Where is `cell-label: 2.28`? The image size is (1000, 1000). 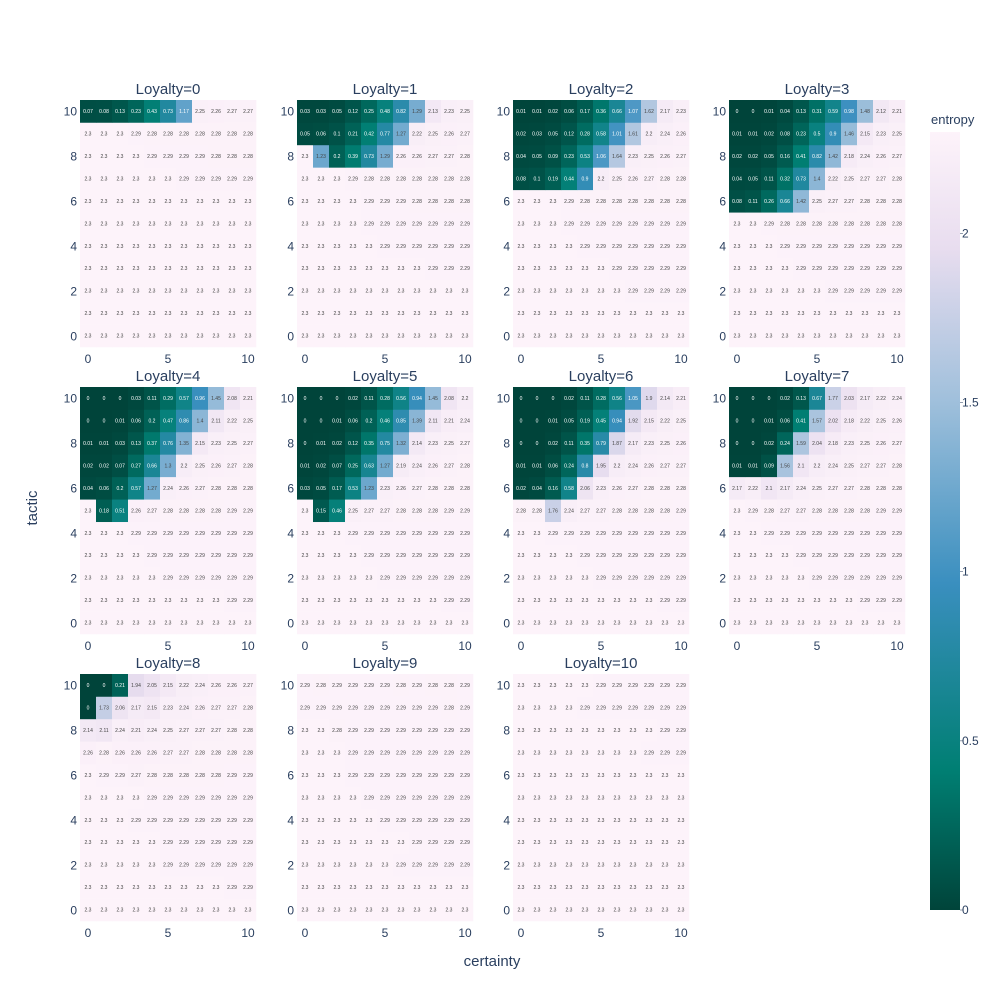
cell-label: 2.28 is located at coordinates (681, 179).